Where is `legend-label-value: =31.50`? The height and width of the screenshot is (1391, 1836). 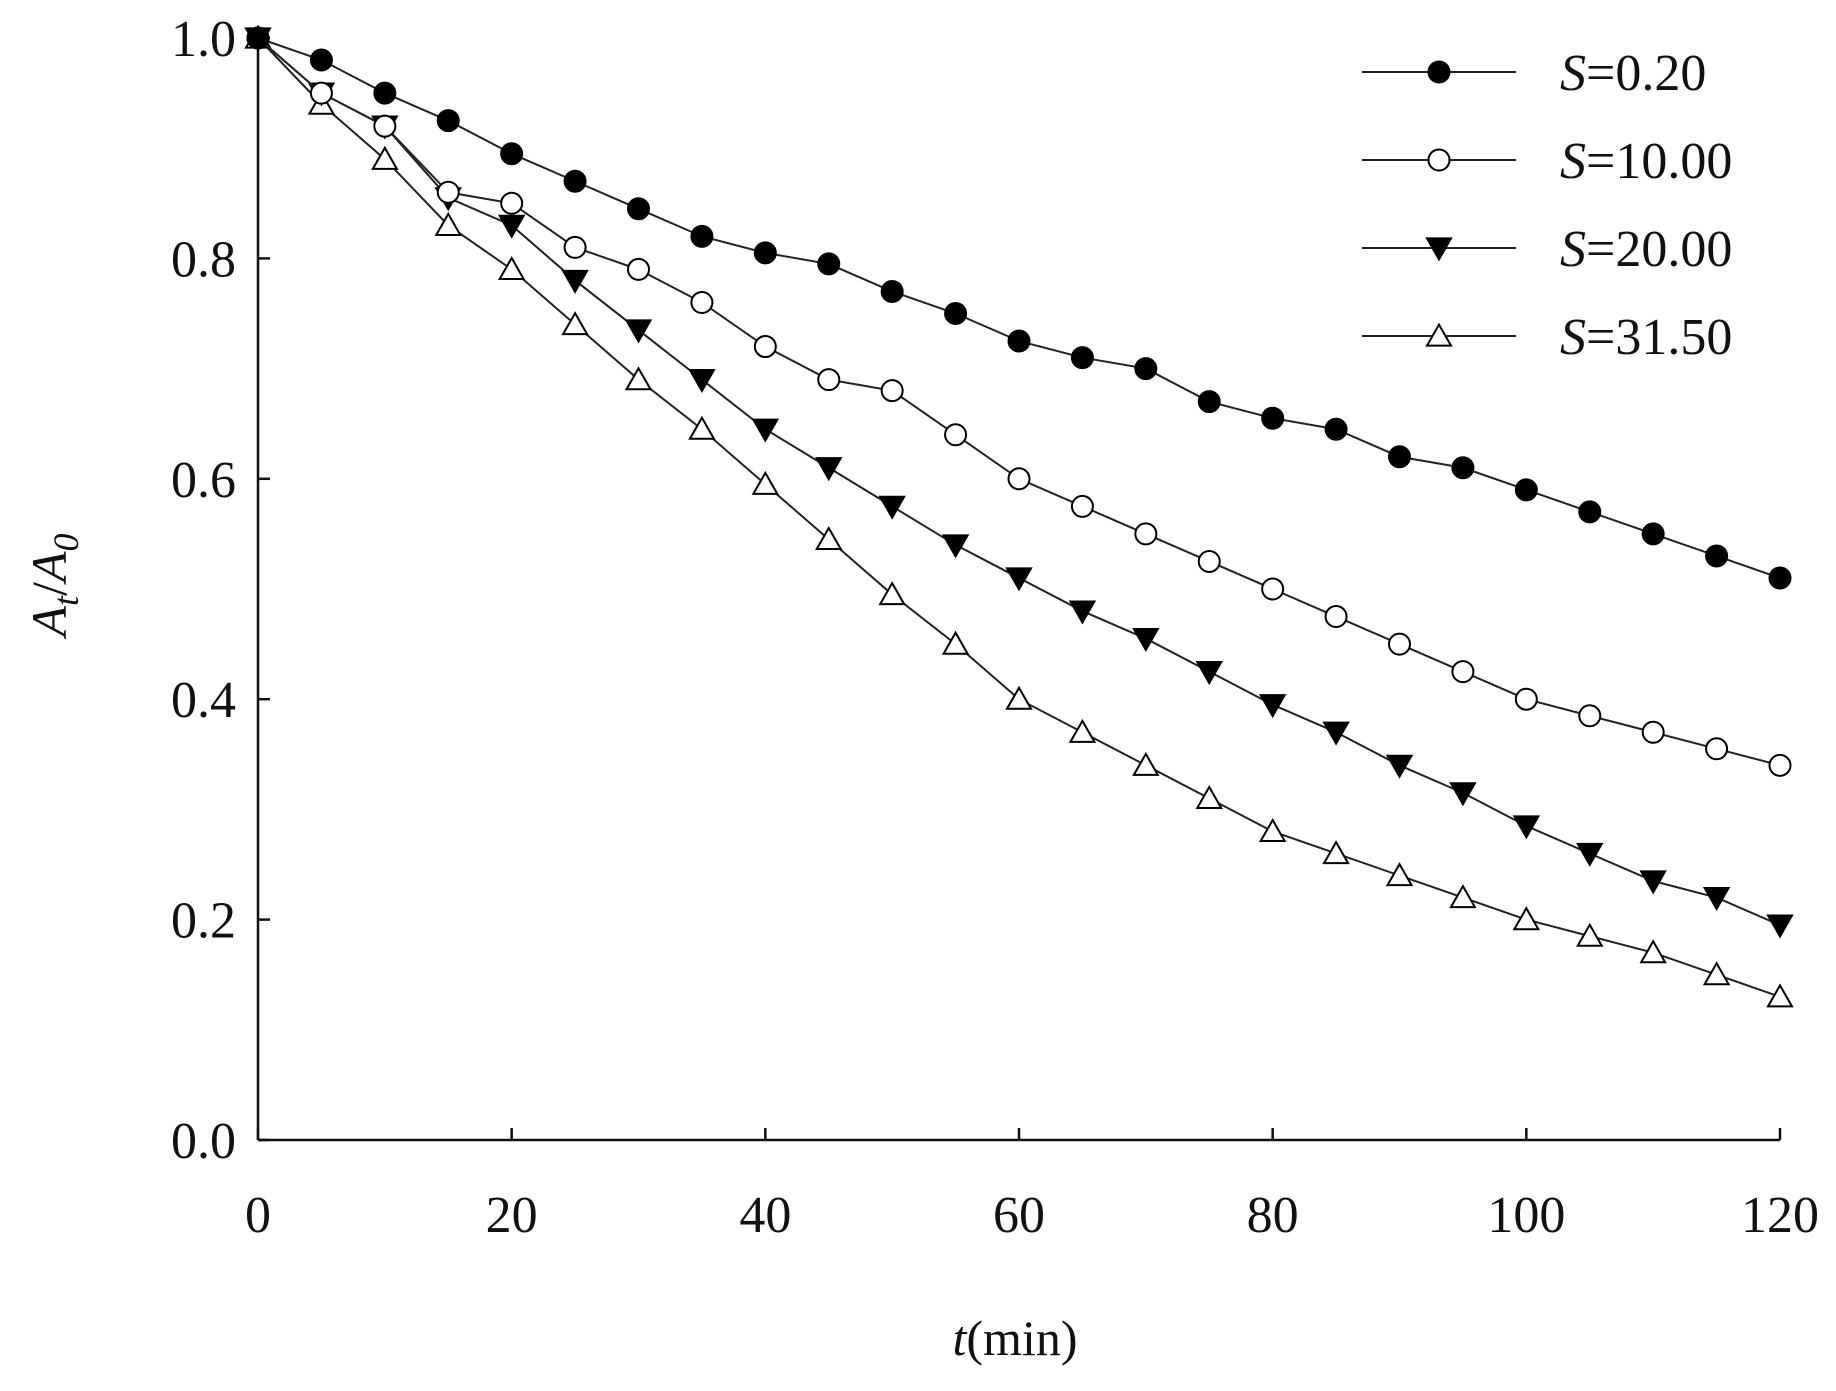
legend-label-value: =31.50 is located at coordinates (1659, 337).